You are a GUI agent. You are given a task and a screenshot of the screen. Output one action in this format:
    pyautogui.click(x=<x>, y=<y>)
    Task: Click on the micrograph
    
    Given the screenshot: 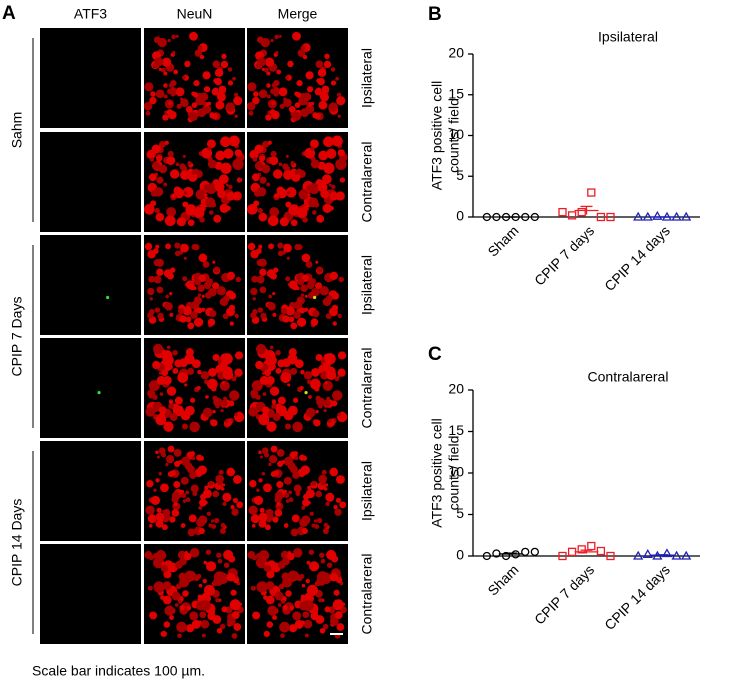 What is the action you would take?
    pyautogui.click(x=90, y=78)
    